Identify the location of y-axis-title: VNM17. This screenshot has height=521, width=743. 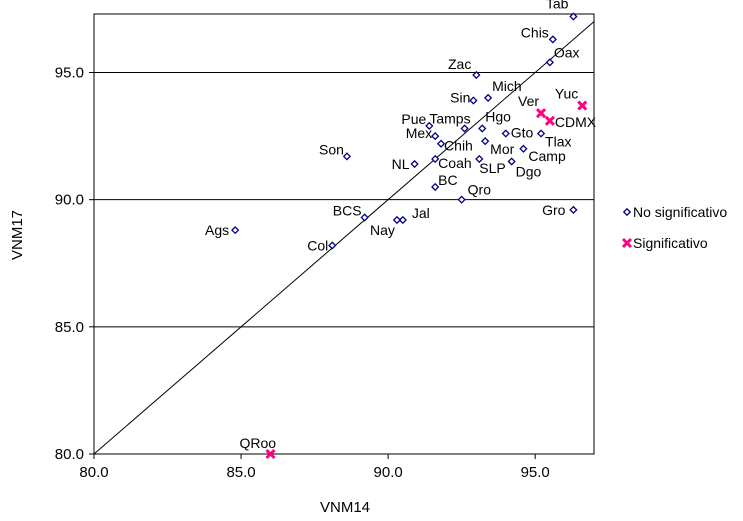
(17, 235).